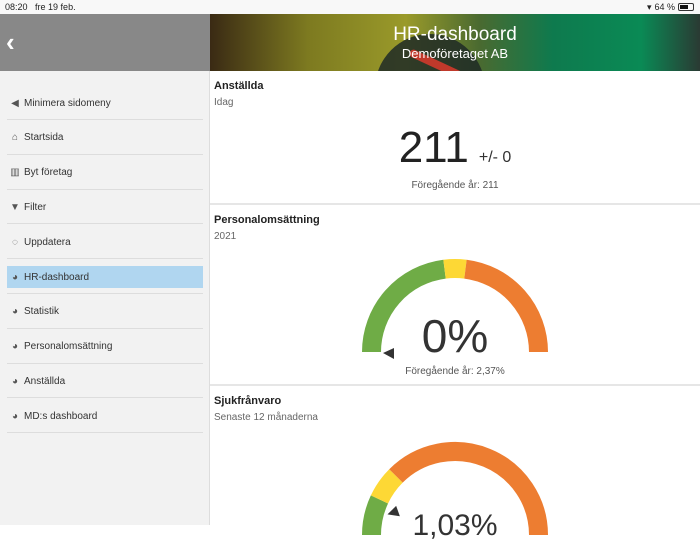 The image size is (700, 550). What do you see at coordinates (61, 416) in the screenshot?
I see `sidebar-item-label: MD:s dashboard` at bounding box center [61, 416].